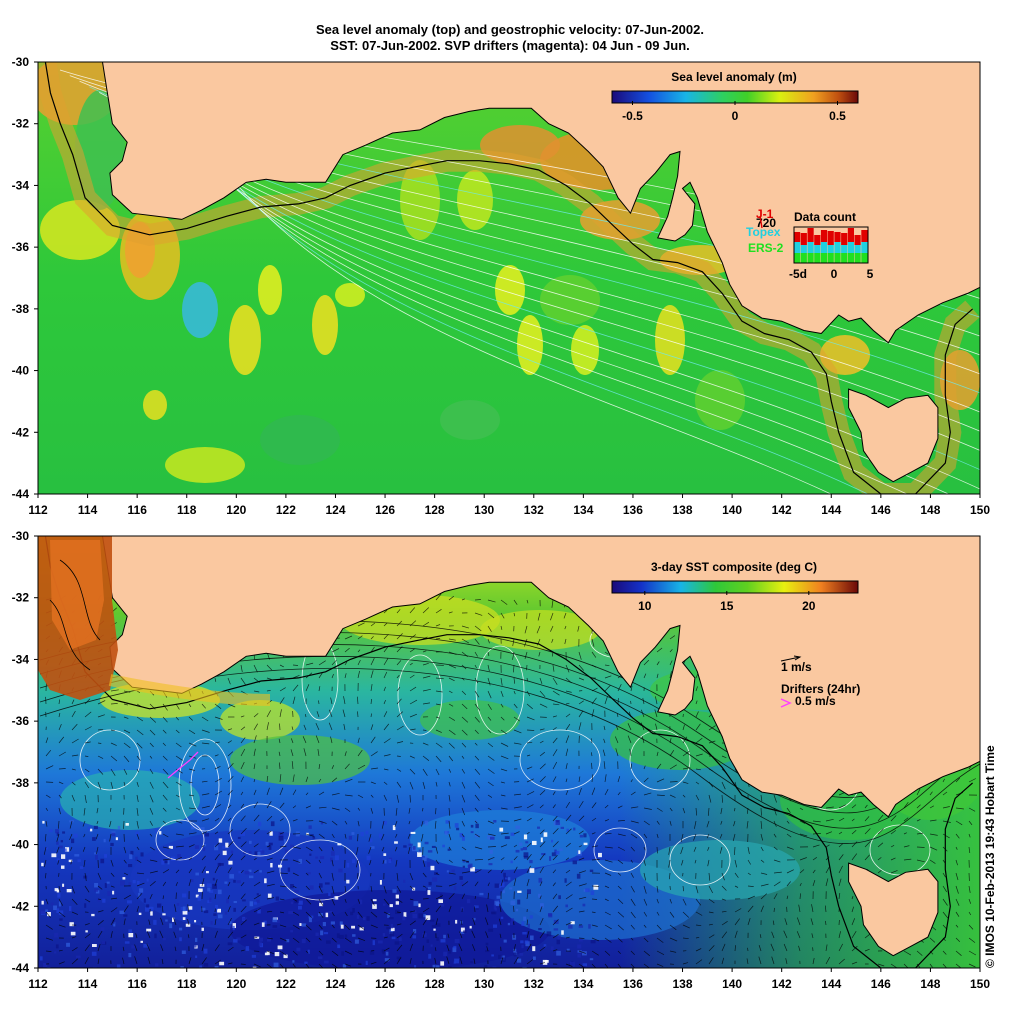 This screenshot has height=1020, width=1020. Describe the element at coordinates (809, 606) in the screenshot. I see `colorbar-tick-label: 20` at that location.